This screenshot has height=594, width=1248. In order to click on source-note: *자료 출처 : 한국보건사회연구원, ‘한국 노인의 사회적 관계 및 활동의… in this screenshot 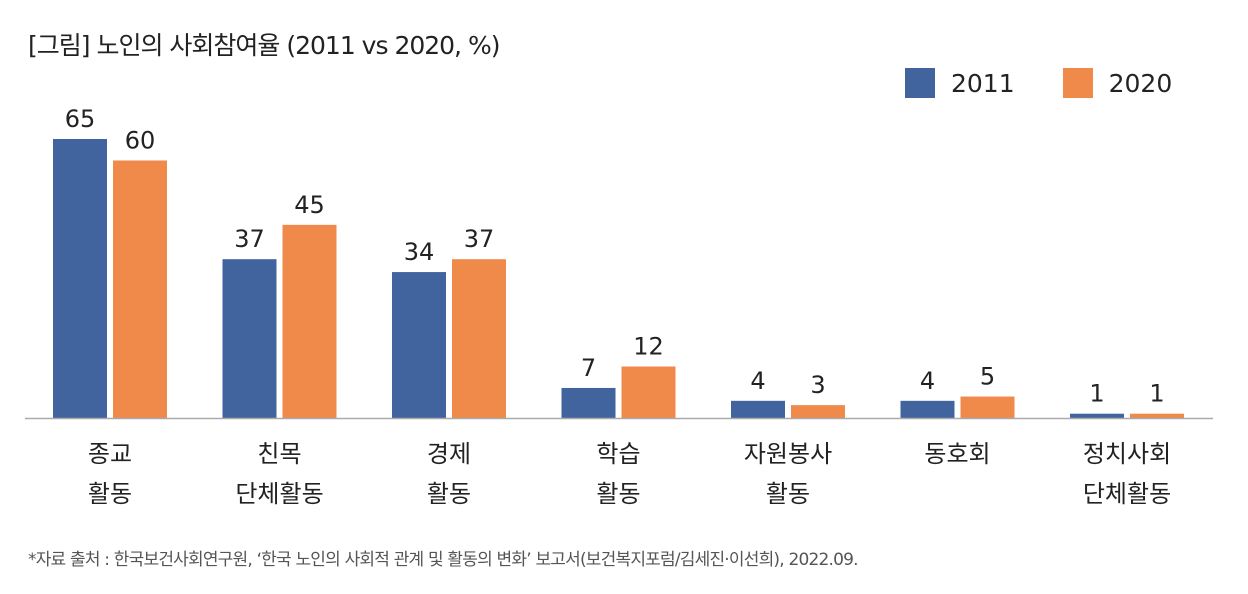, I will do `click(443, 560)`.